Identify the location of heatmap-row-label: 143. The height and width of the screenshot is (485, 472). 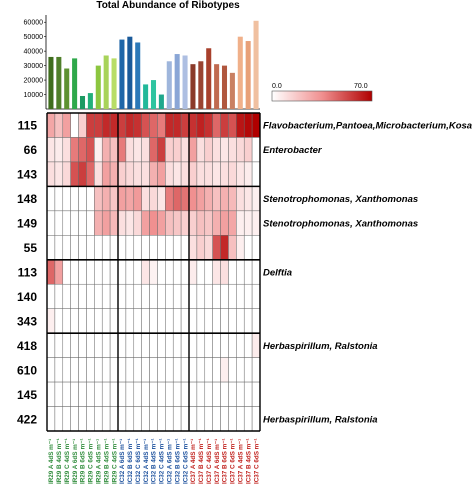
(27, 175).